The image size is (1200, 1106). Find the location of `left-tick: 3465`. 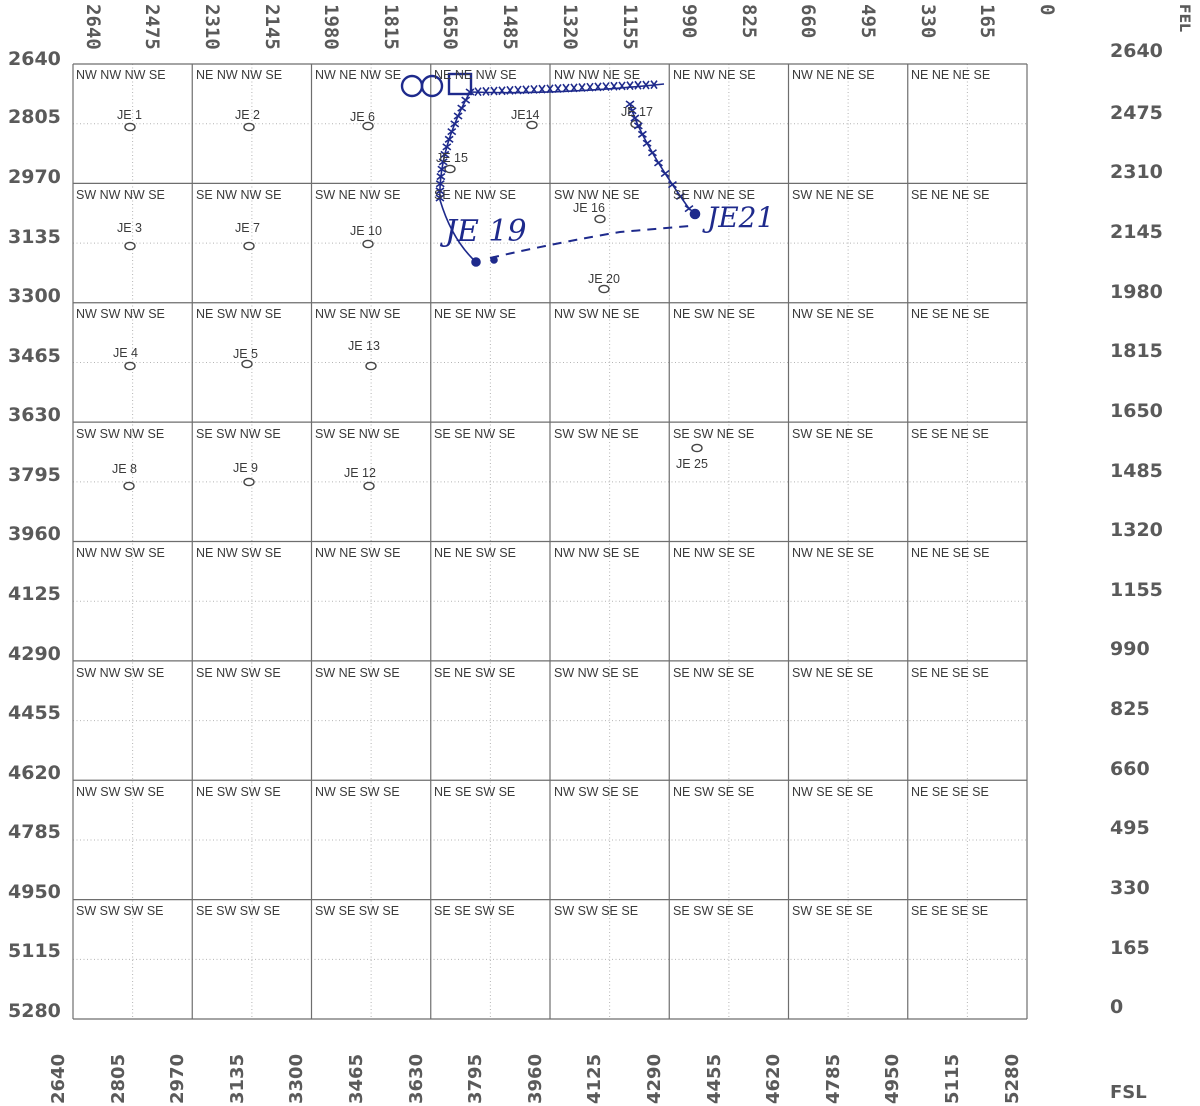

left-tick: 3465 is located at coordinates (34, 356).